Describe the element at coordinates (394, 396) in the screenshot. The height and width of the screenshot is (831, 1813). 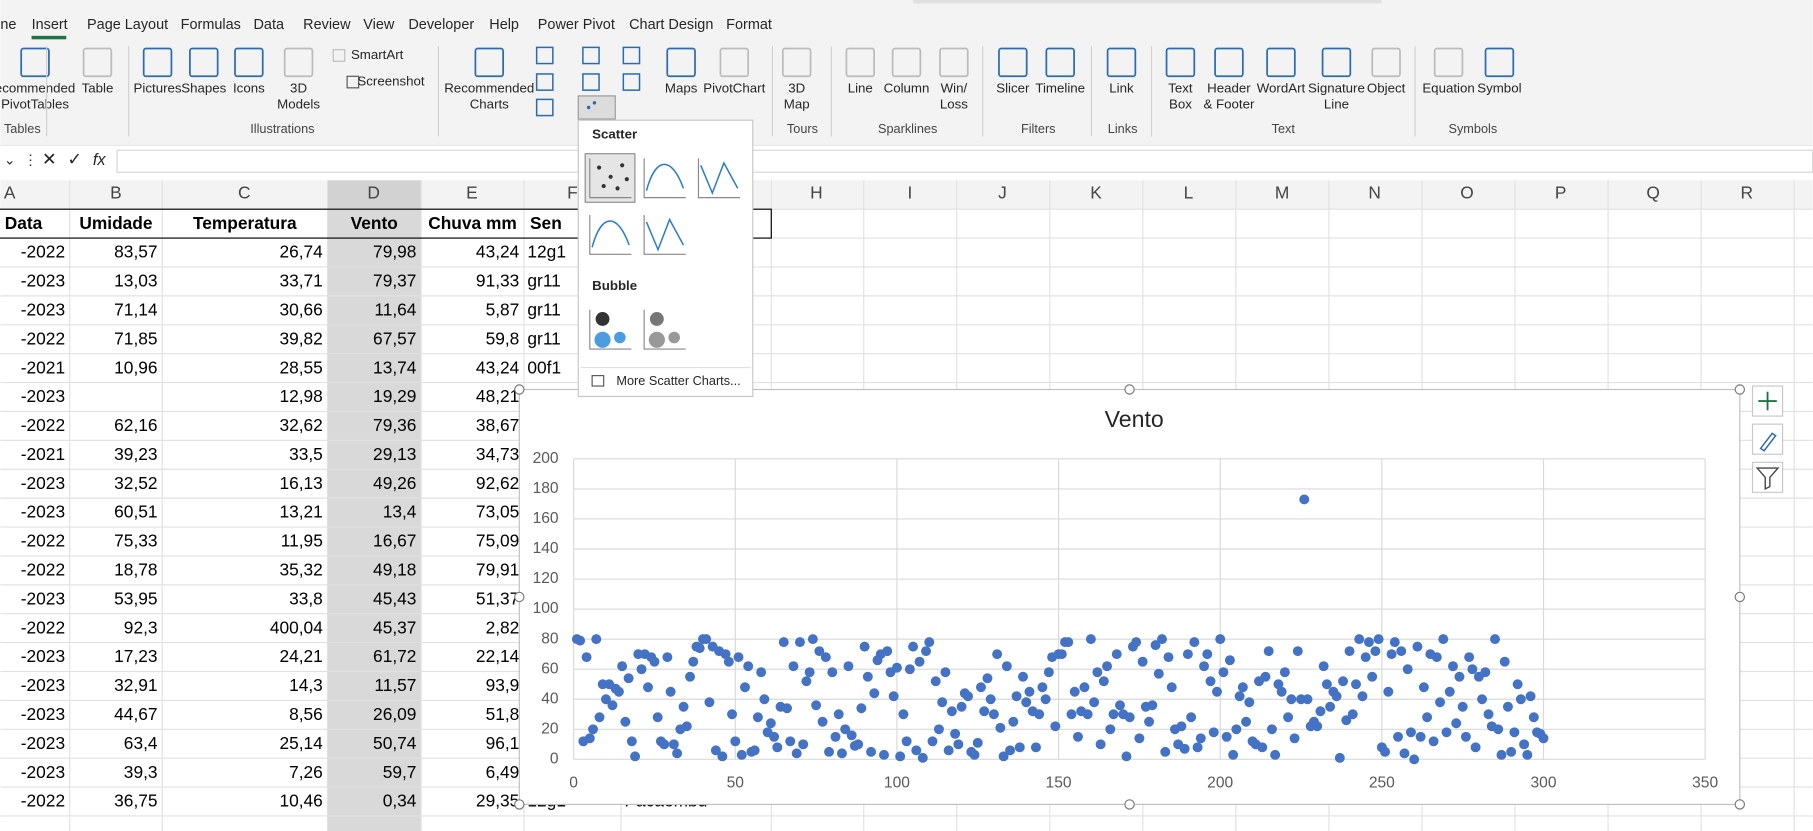
I see `table-cell: 19,29` at that location.